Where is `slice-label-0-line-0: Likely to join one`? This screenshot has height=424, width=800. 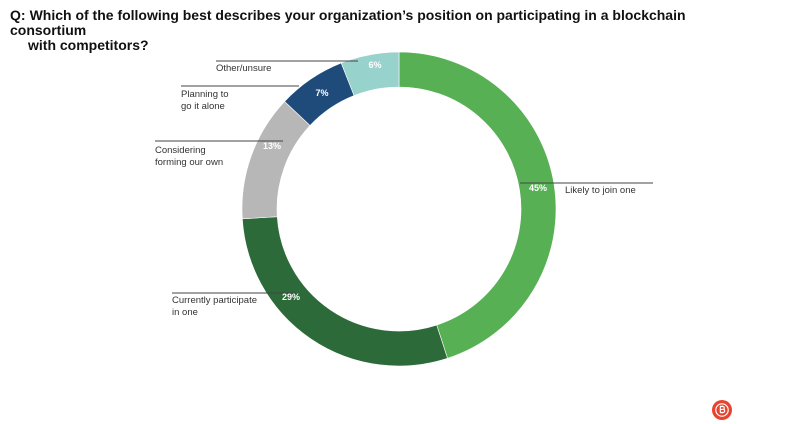 slice-label-0-line-0: Likely to join one is located at coordinates (600, 190).